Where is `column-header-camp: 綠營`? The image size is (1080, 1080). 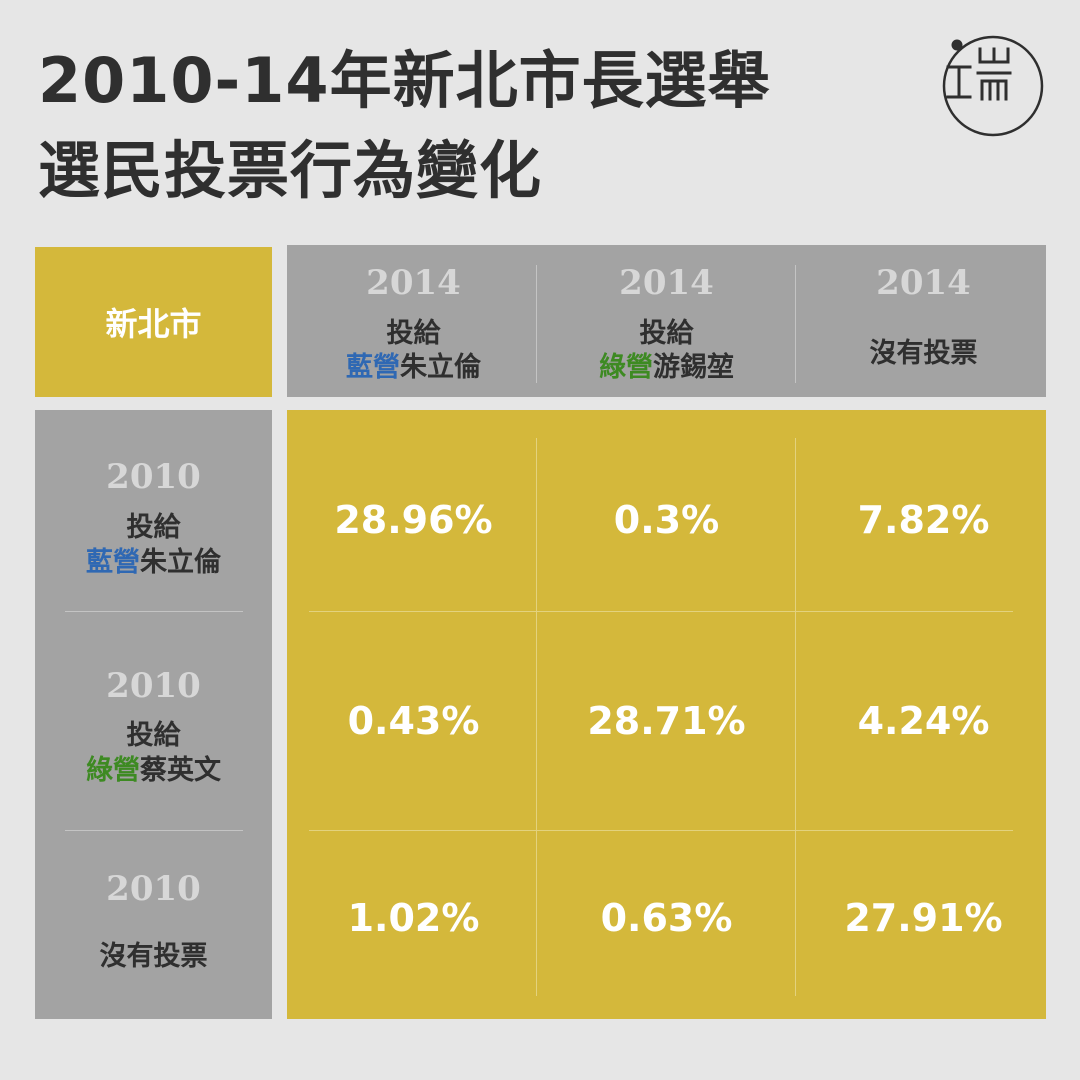
column-header-camp: 綠營 is located at coordinates (626, 367).